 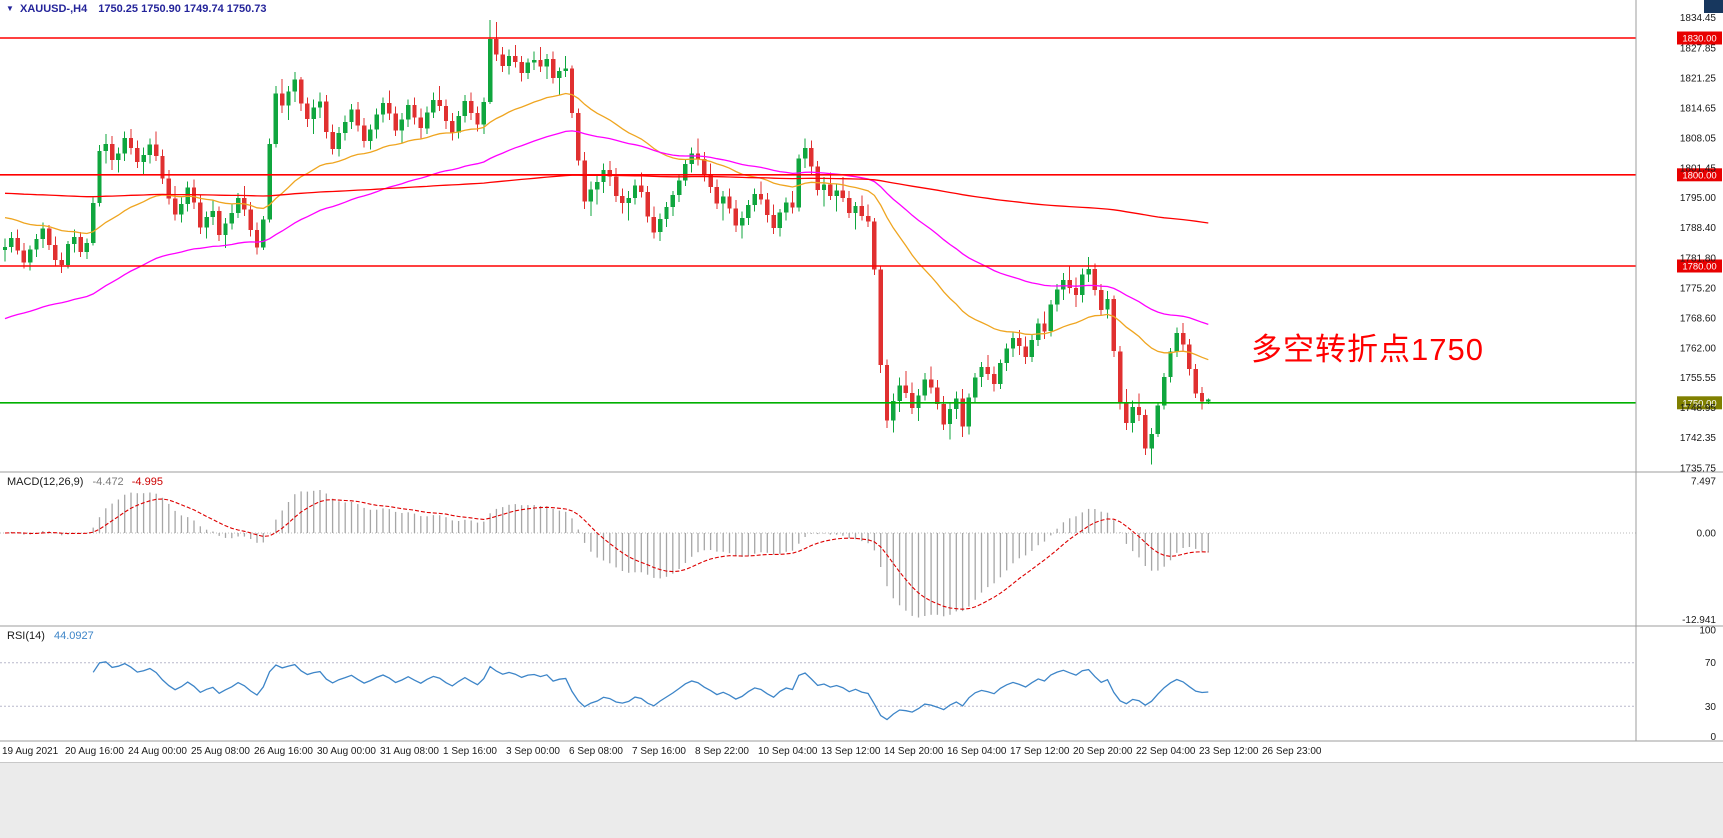 What do you see at coordinates (26, 636) in the screenshot?
I see `rsi-label: RSI(14)` at bounding box center [26, 636].